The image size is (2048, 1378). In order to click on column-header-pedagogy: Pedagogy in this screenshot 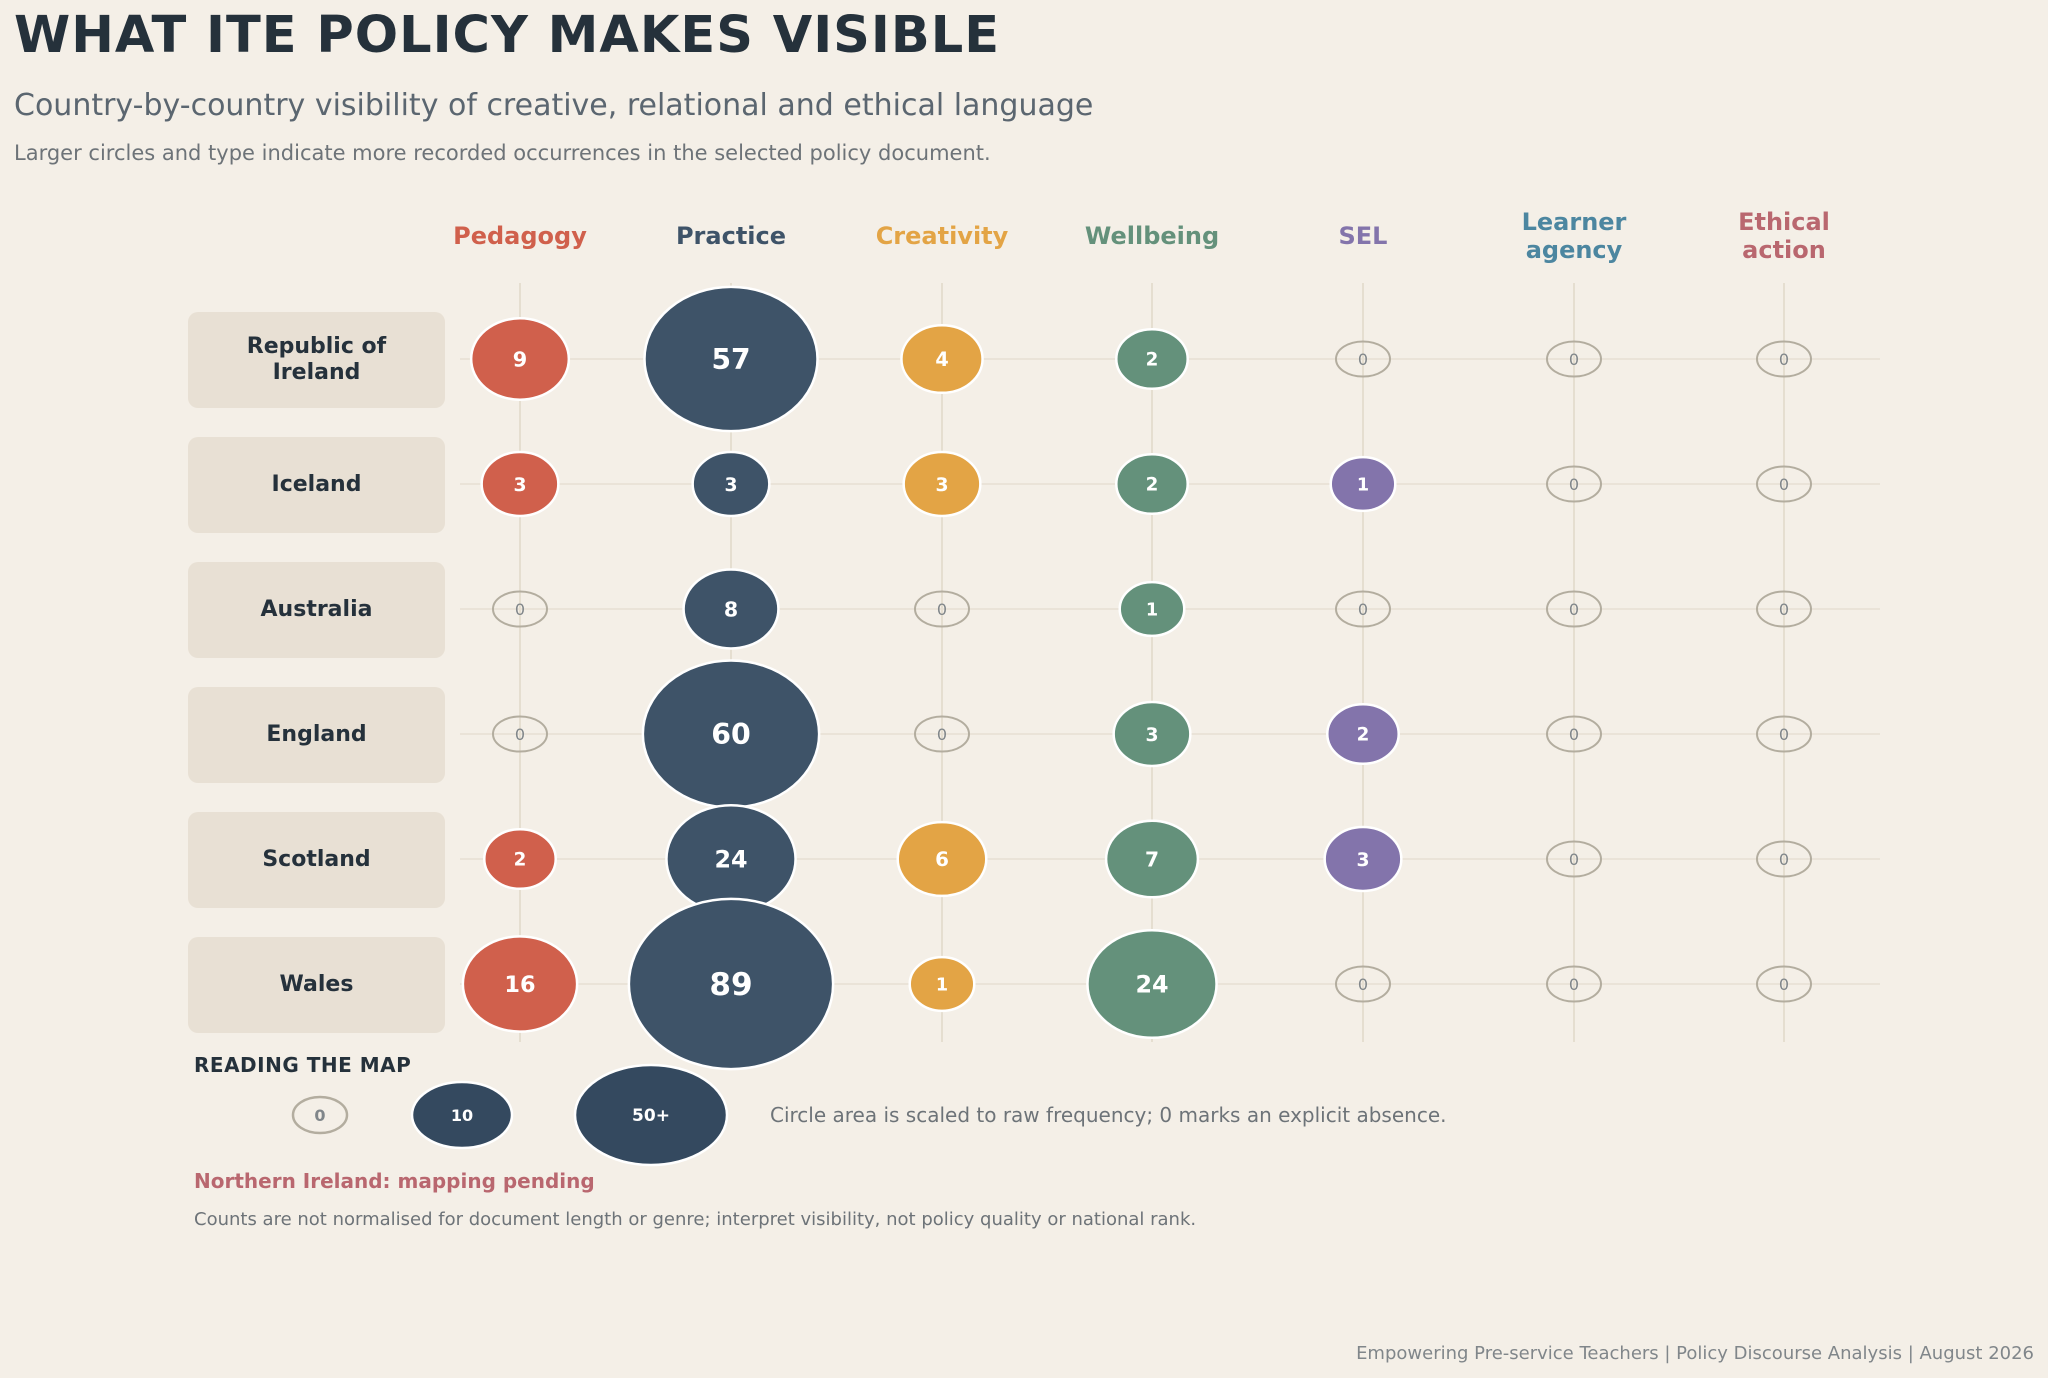, I will do `click(520, 236)`.